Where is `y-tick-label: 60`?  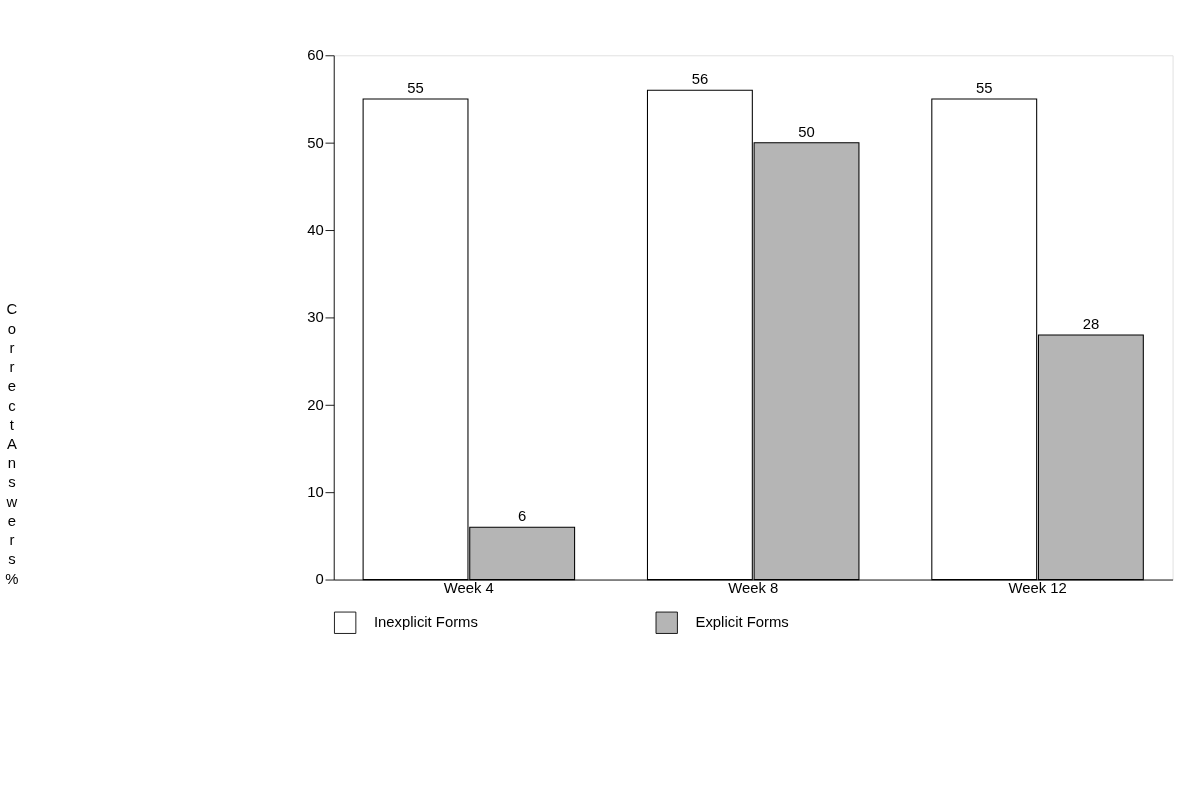
y-tick-label: 60 is located at coordinates (315, 55).